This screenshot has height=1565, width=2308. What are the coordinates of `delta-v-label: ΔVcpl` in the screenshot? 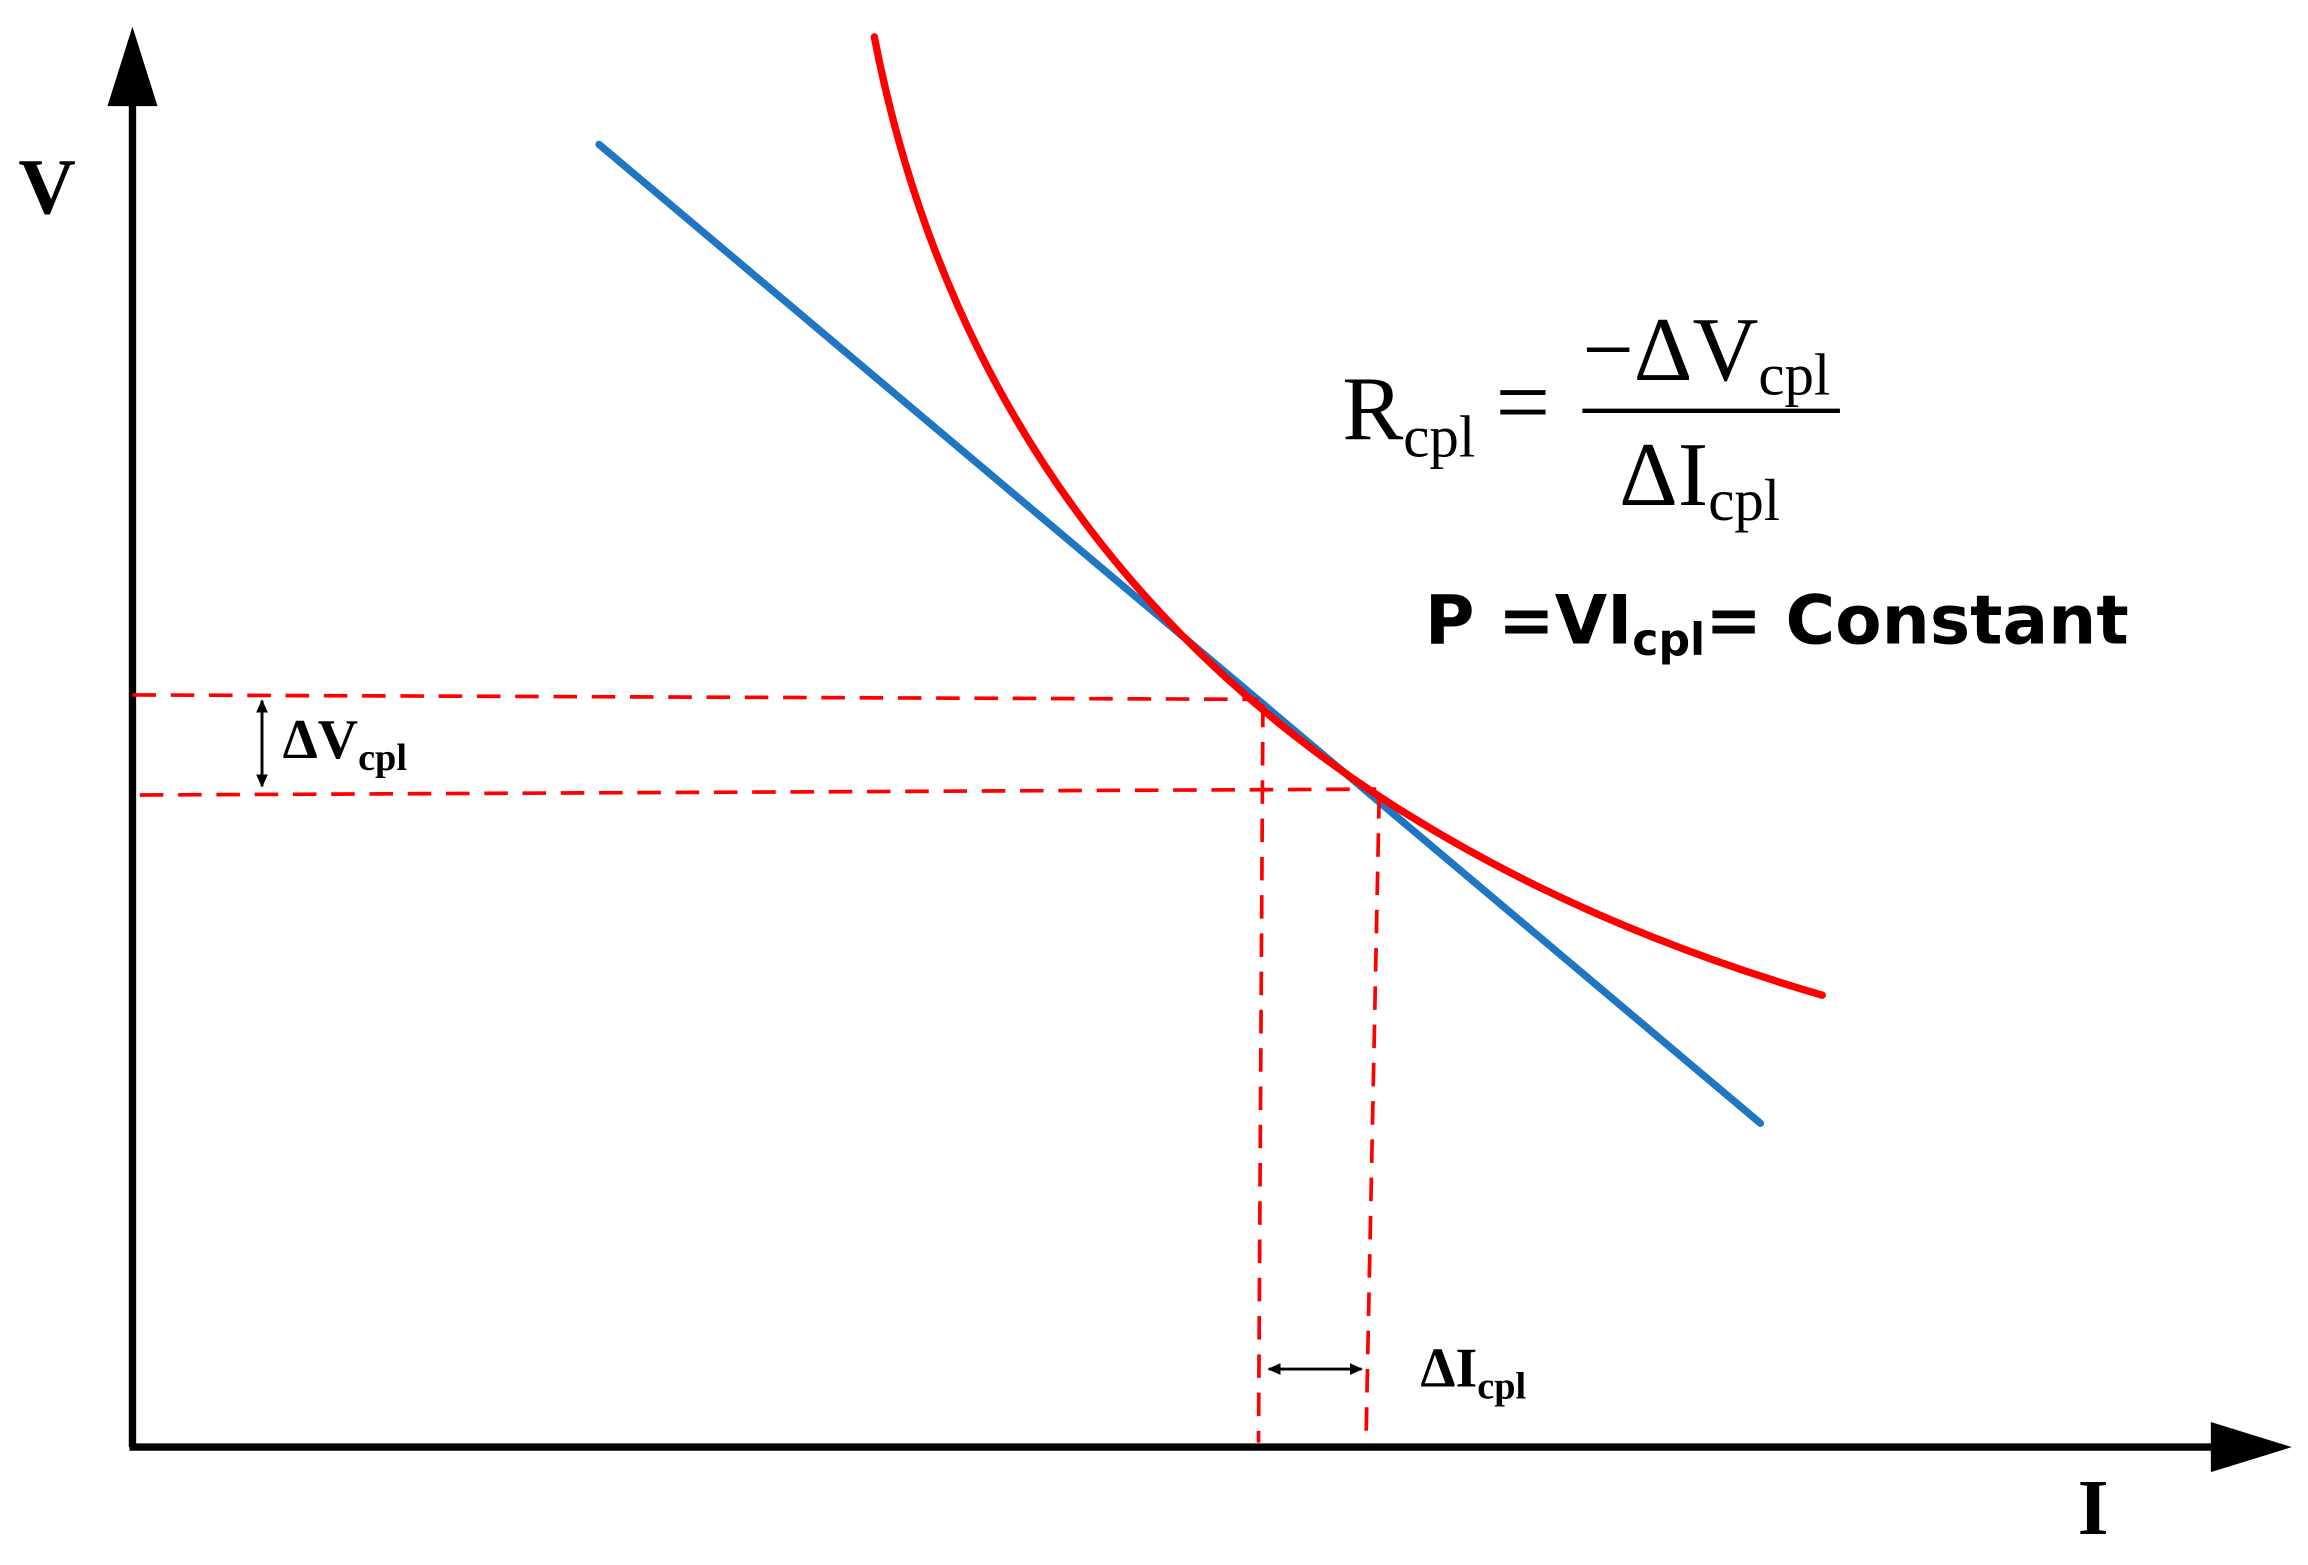 It's located at (345, 744).